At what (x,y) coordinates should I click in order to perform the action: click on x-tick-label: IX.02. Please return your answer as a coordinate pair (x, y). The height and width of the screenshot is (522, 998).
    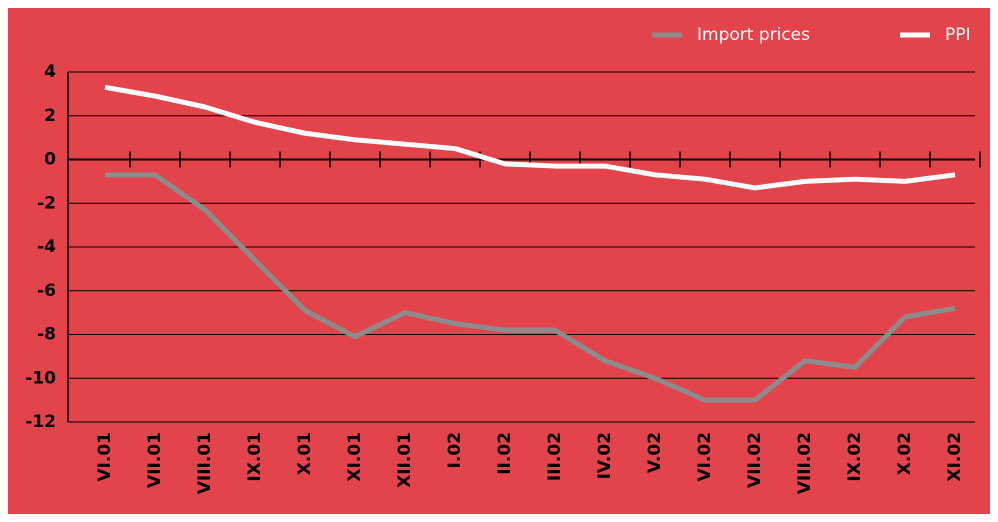
    Looking at the image, I should click on (855, 457).